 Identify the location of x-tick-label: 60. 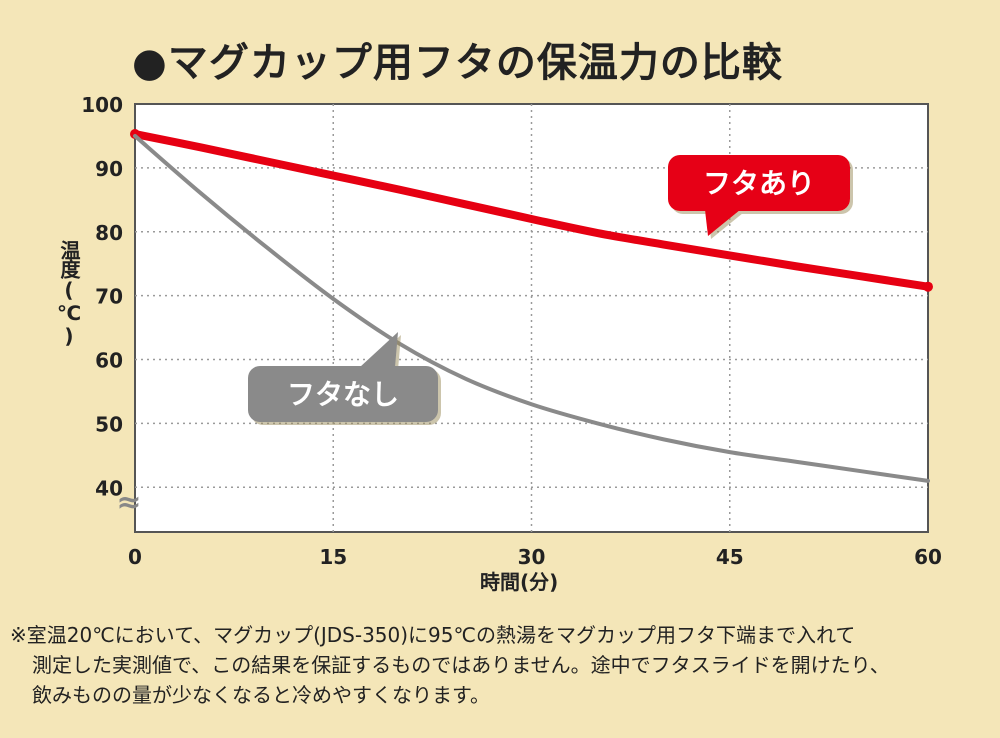
(928, 557).